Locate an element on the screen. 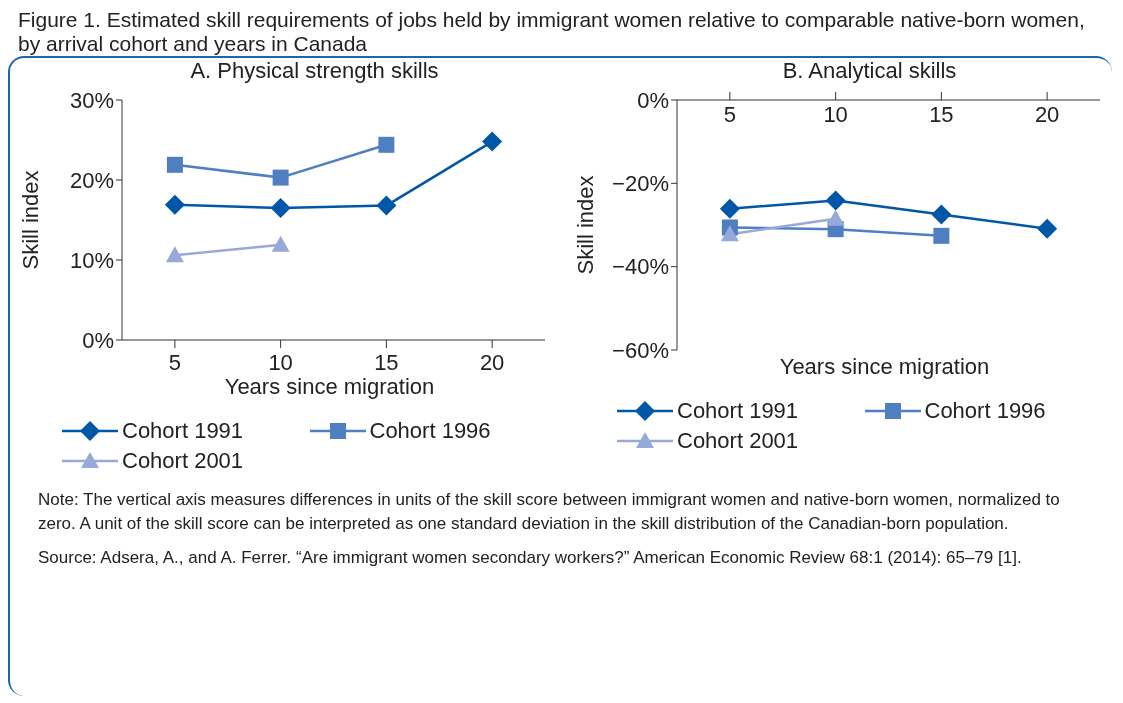 This screenshot has height=703, width=1123. y-tick-label: −40% is located at coordinates (640, 267).